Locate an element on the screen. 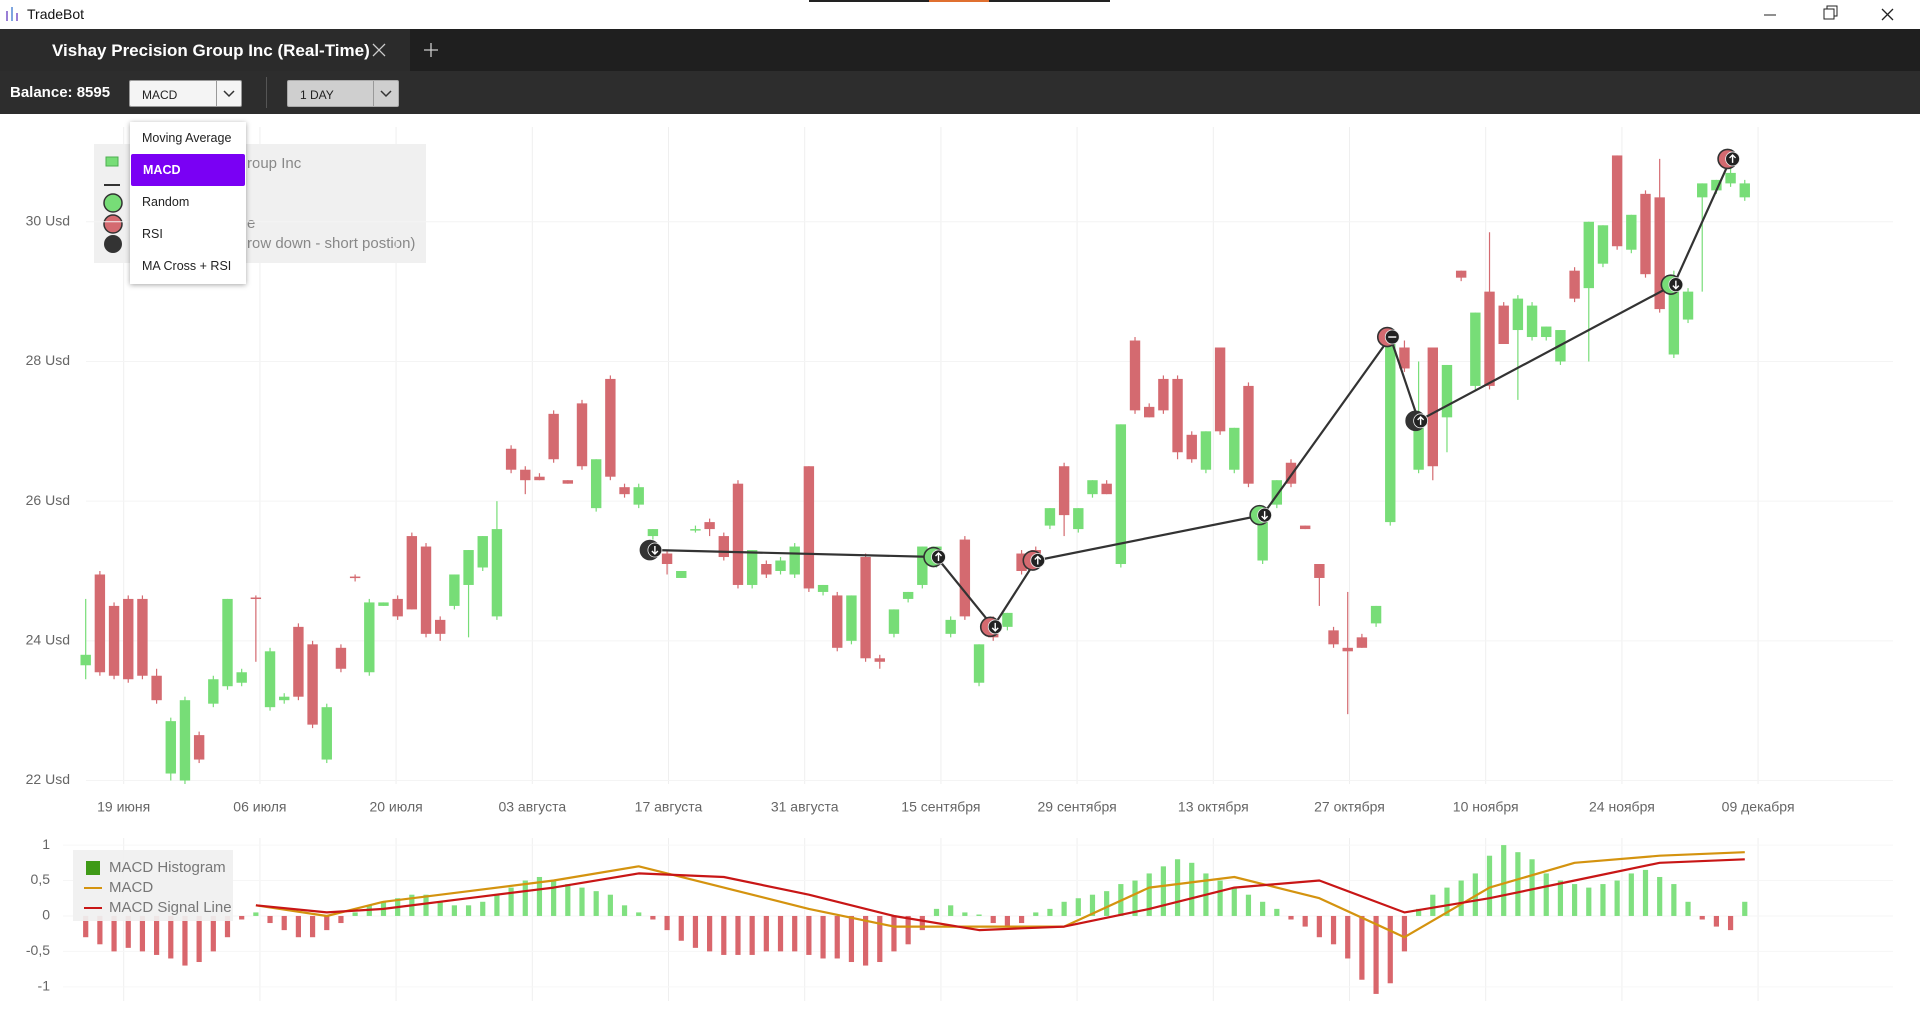 The height and width of the screenshot is (1030, 1920). balance: Balance: 8595 is located at coordinates (60, 92).